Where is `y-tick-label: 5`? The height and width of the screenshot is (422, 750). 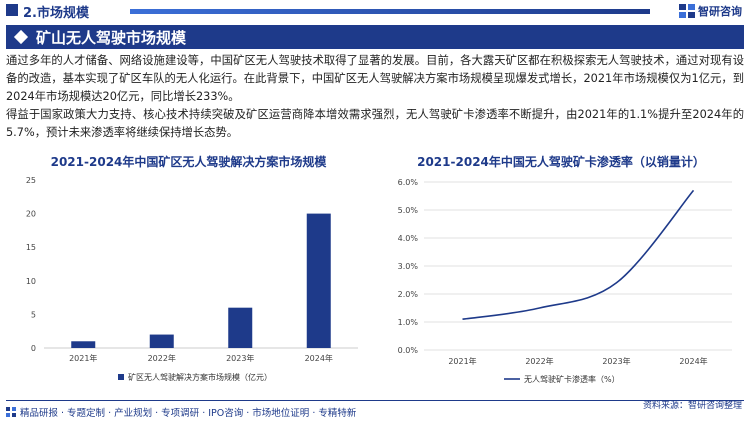 y-tick-label: 5 is located at coordinates (33, 314).